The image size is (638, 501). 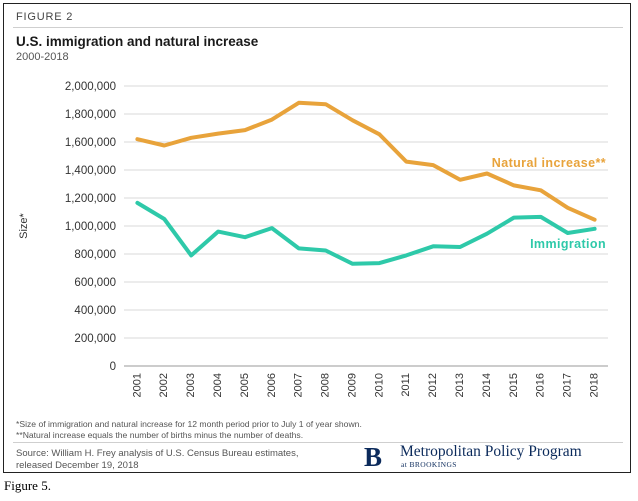 What do you see at coordinates (42, 57) in the screenshot?
I see `chart-subtitle: 2000-2018` at bounding box center [42, 57].